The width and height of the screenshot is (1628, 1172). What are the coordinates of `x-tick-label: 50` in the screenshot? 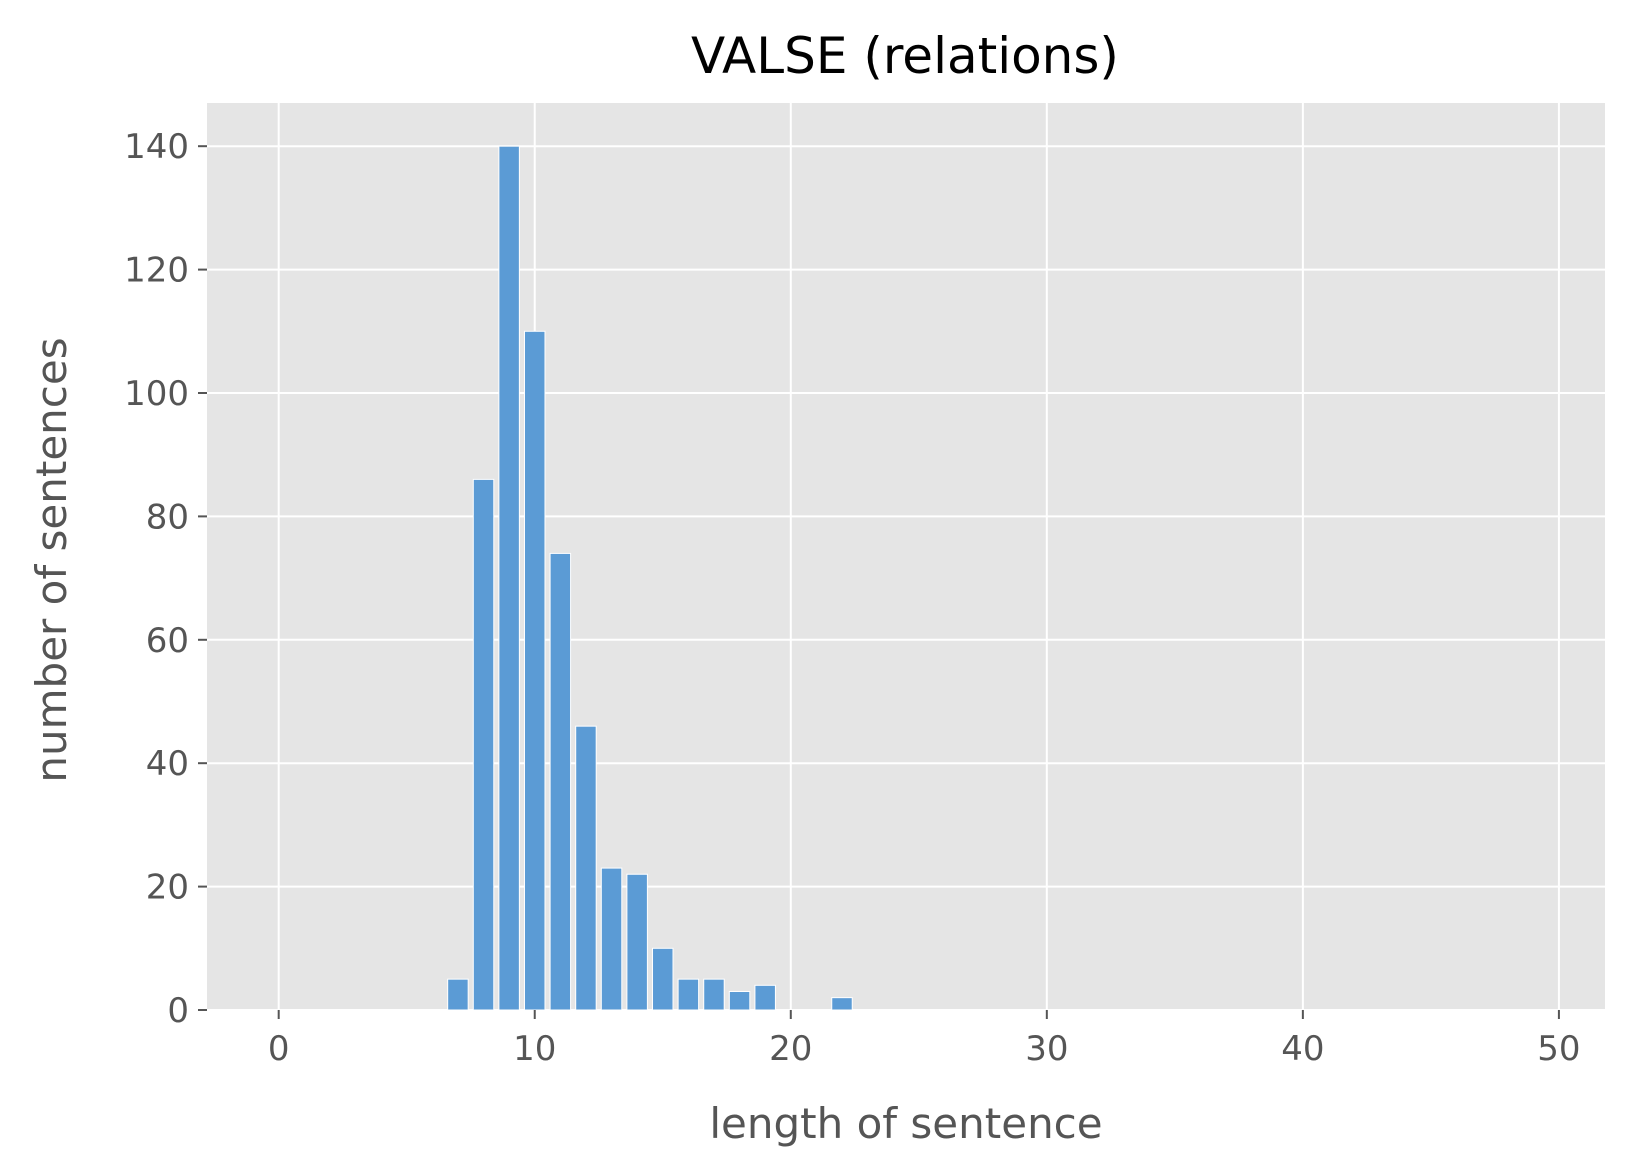 It's located at (1558, 1049).